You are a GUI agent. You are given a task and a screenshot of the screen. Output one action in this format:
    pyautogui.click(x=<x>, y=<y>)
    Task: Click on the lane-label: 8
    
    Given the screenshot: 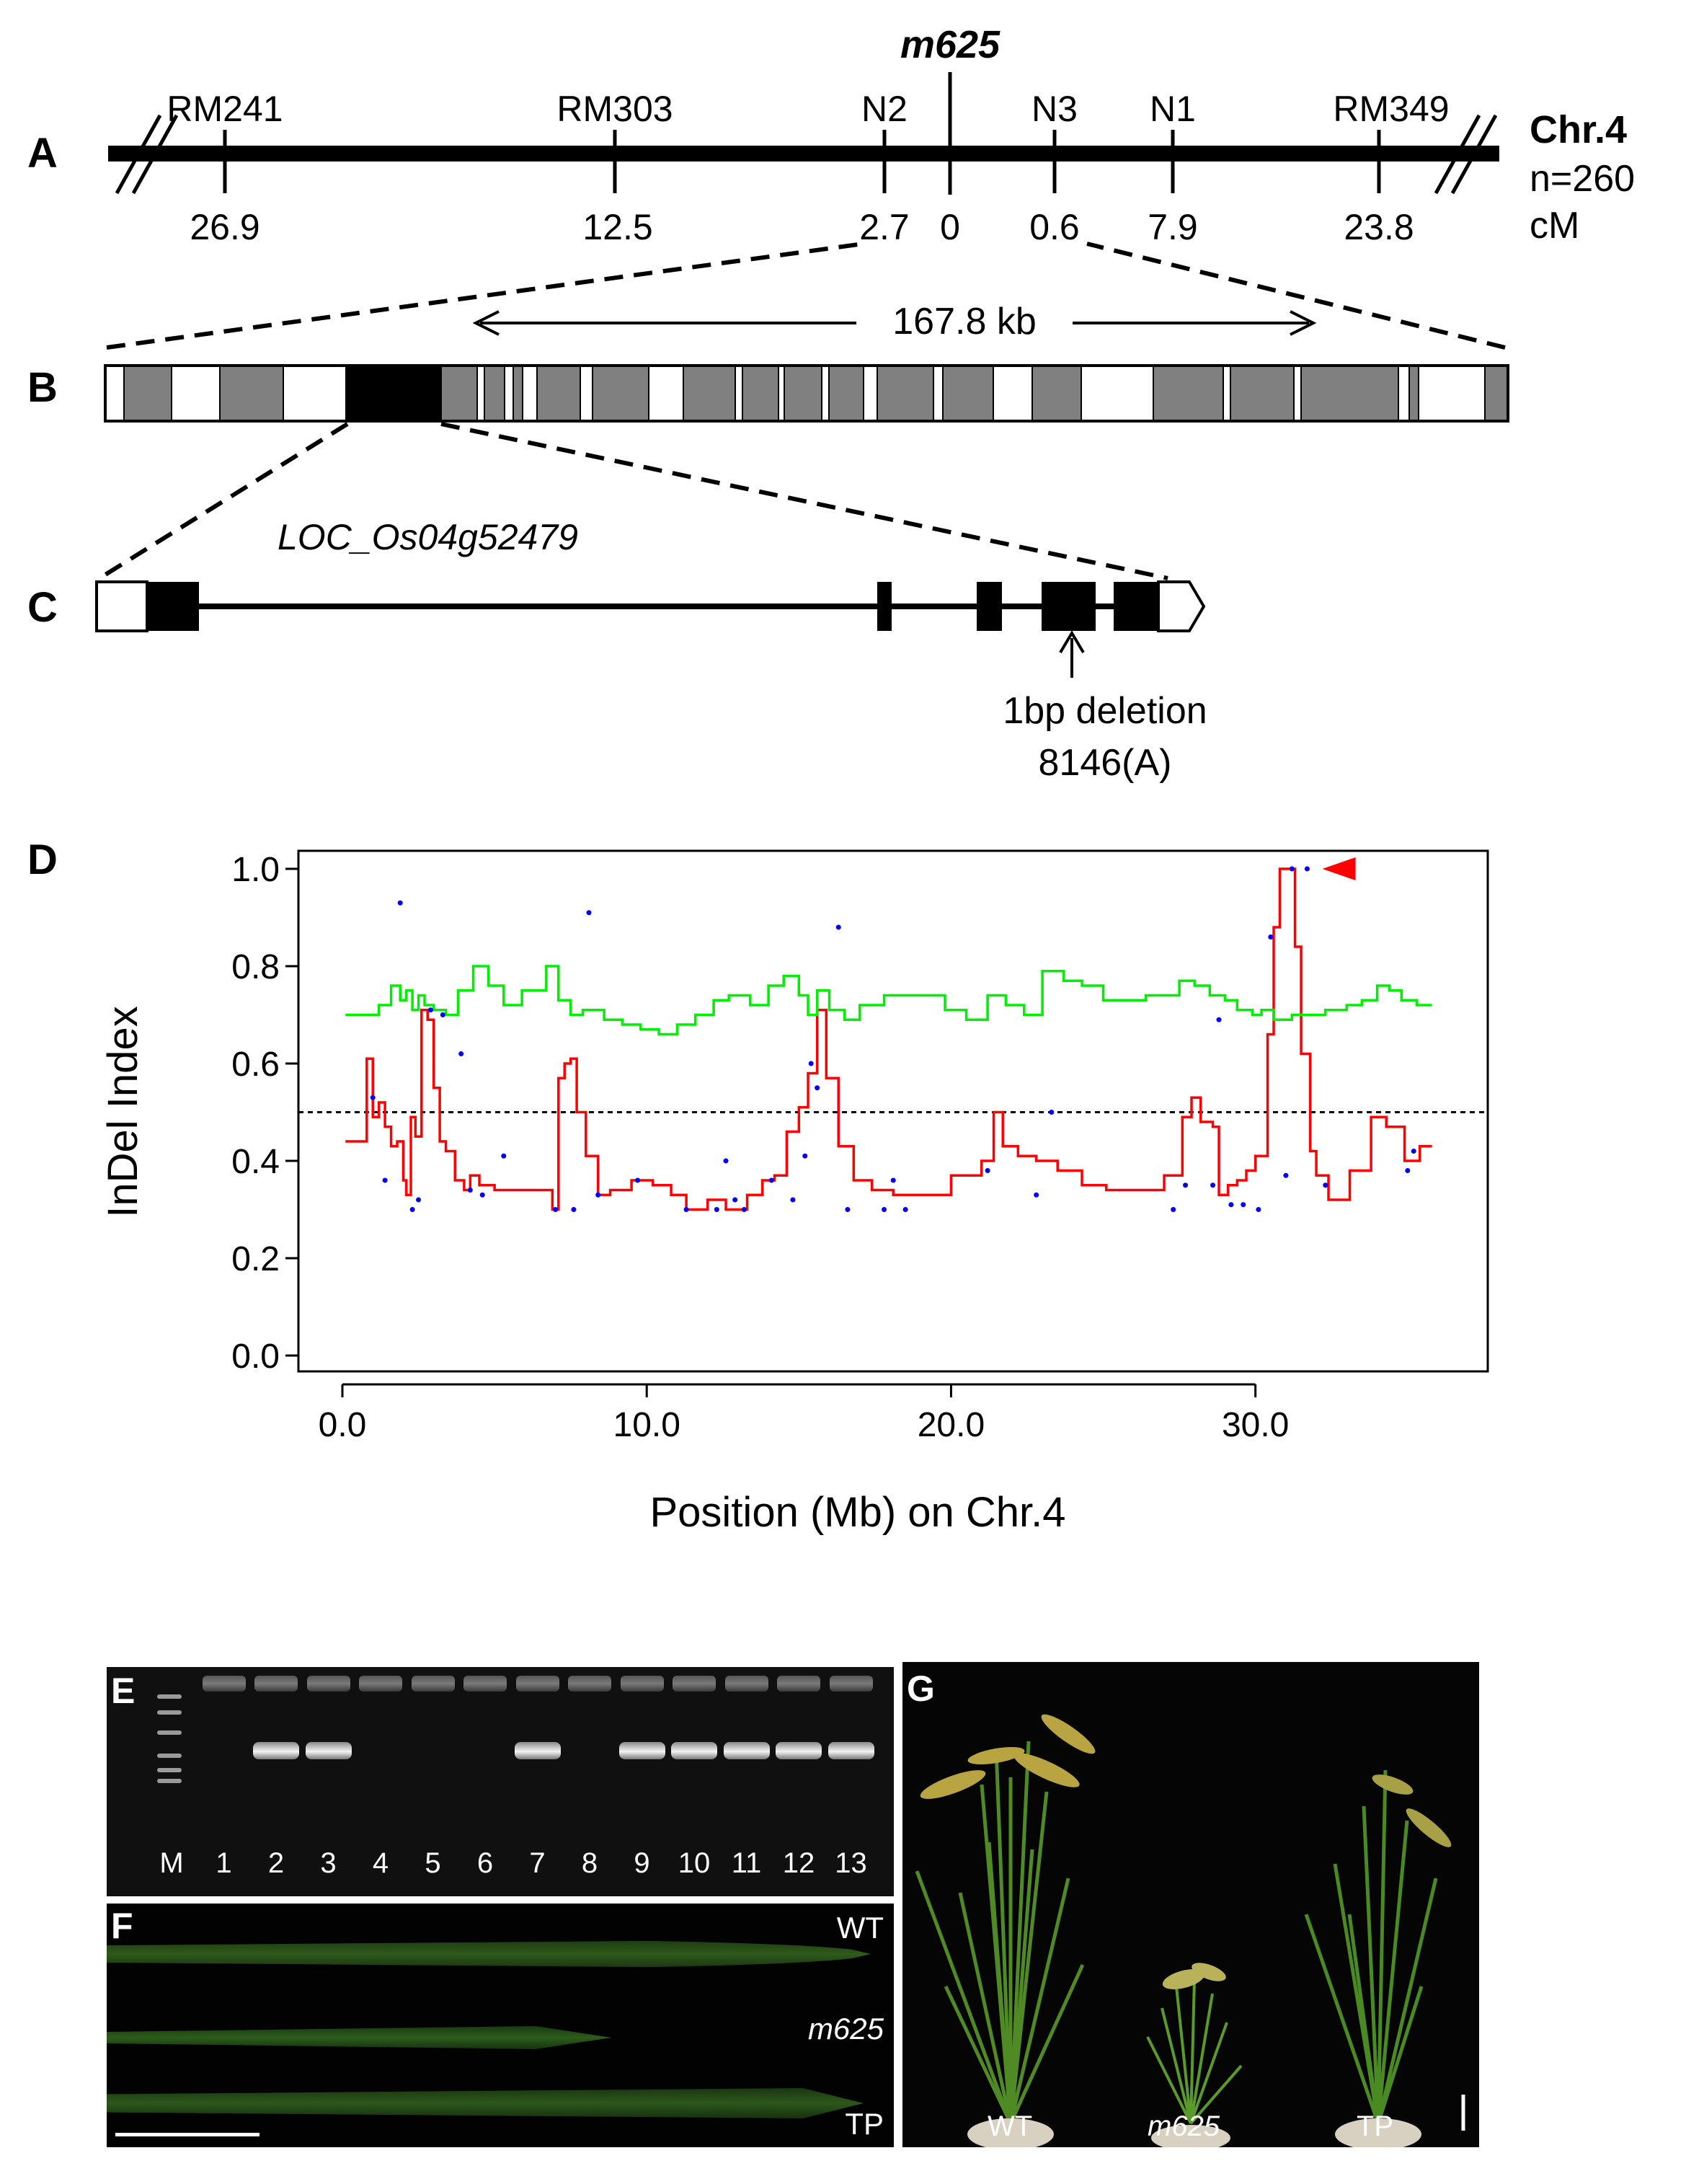 What is the action you would take?
    pyautogui.click(x=589, y=1863)
    